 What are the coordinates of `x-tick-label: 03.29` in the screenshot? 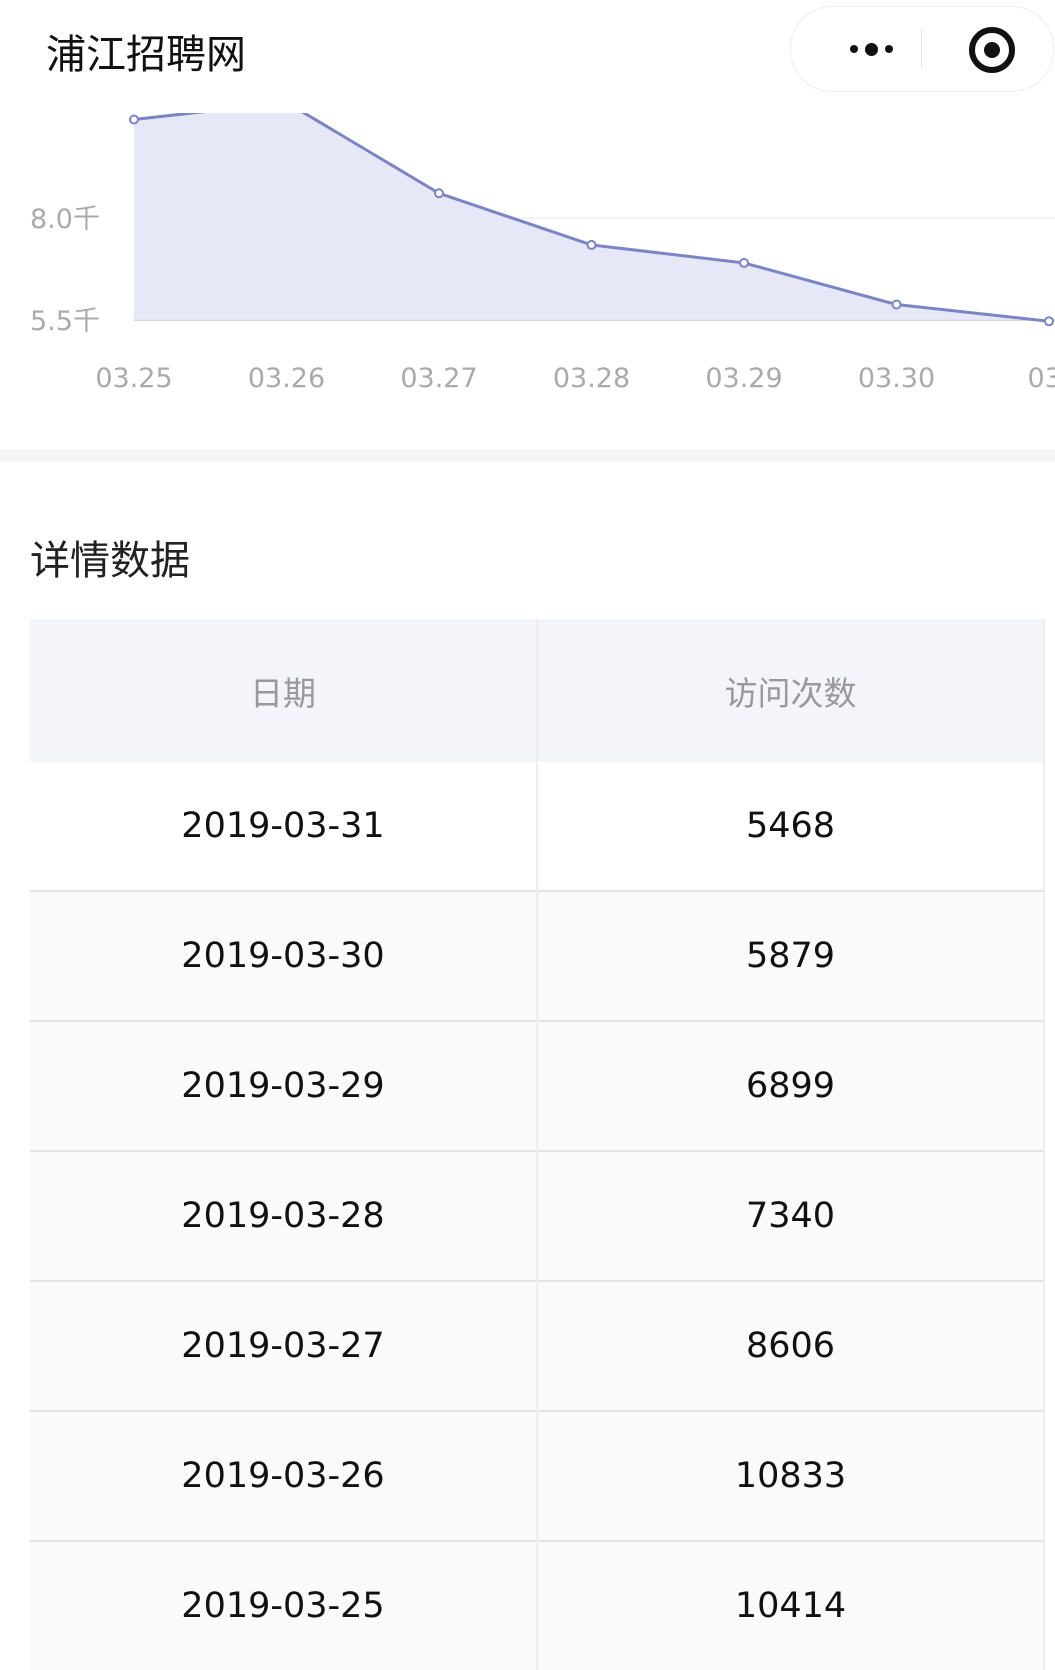 It's located at (743, 378).